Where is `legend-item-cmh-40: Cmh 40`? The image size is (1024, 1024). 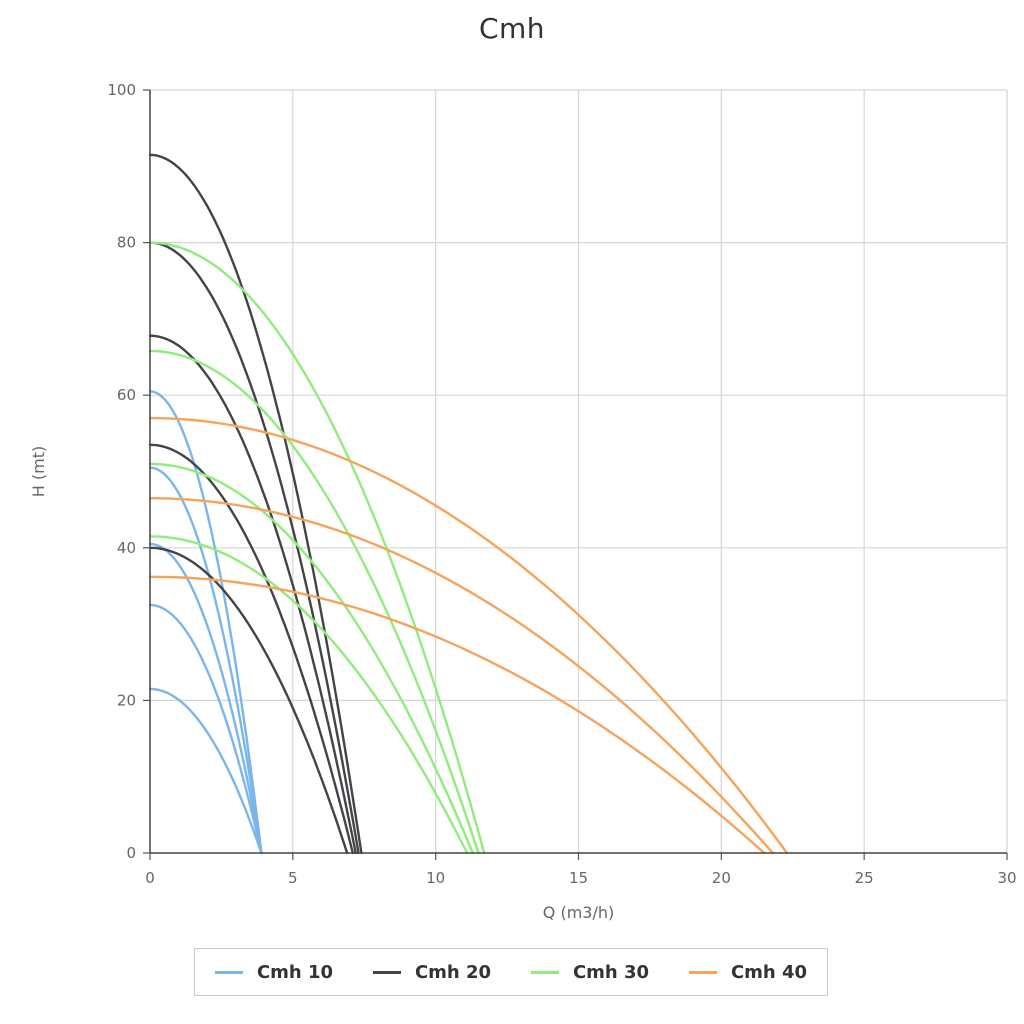
legend-item-cmh-40: Cmh 40 is located at coordinates (748, 972).